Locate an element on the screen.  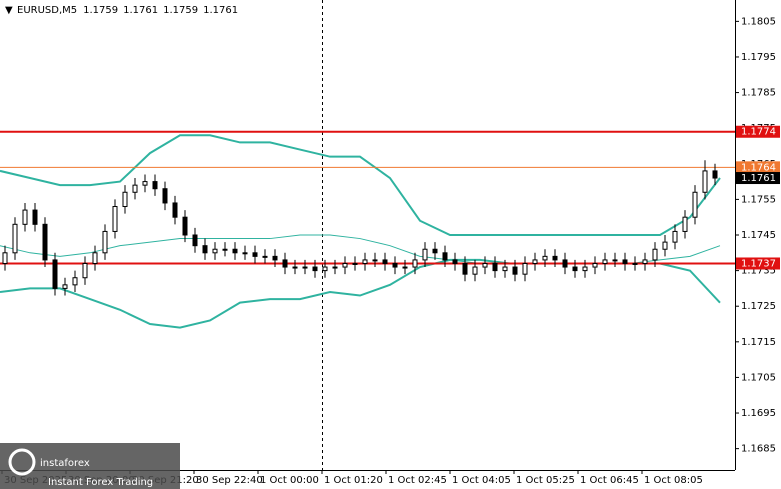
header: EURUSD,M5 1.1759 1.1761 1.1759 1.1761 is located at coordinates (127, 10).